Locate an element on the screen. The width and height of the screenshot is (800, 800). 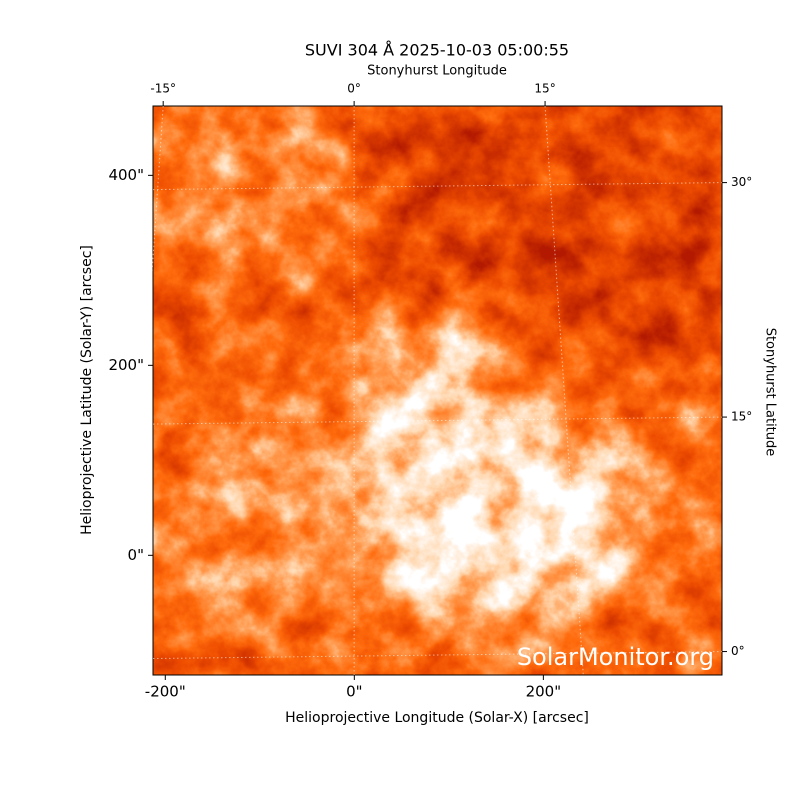
y2-tick-label: 30° is located at coordinates (741, 182).